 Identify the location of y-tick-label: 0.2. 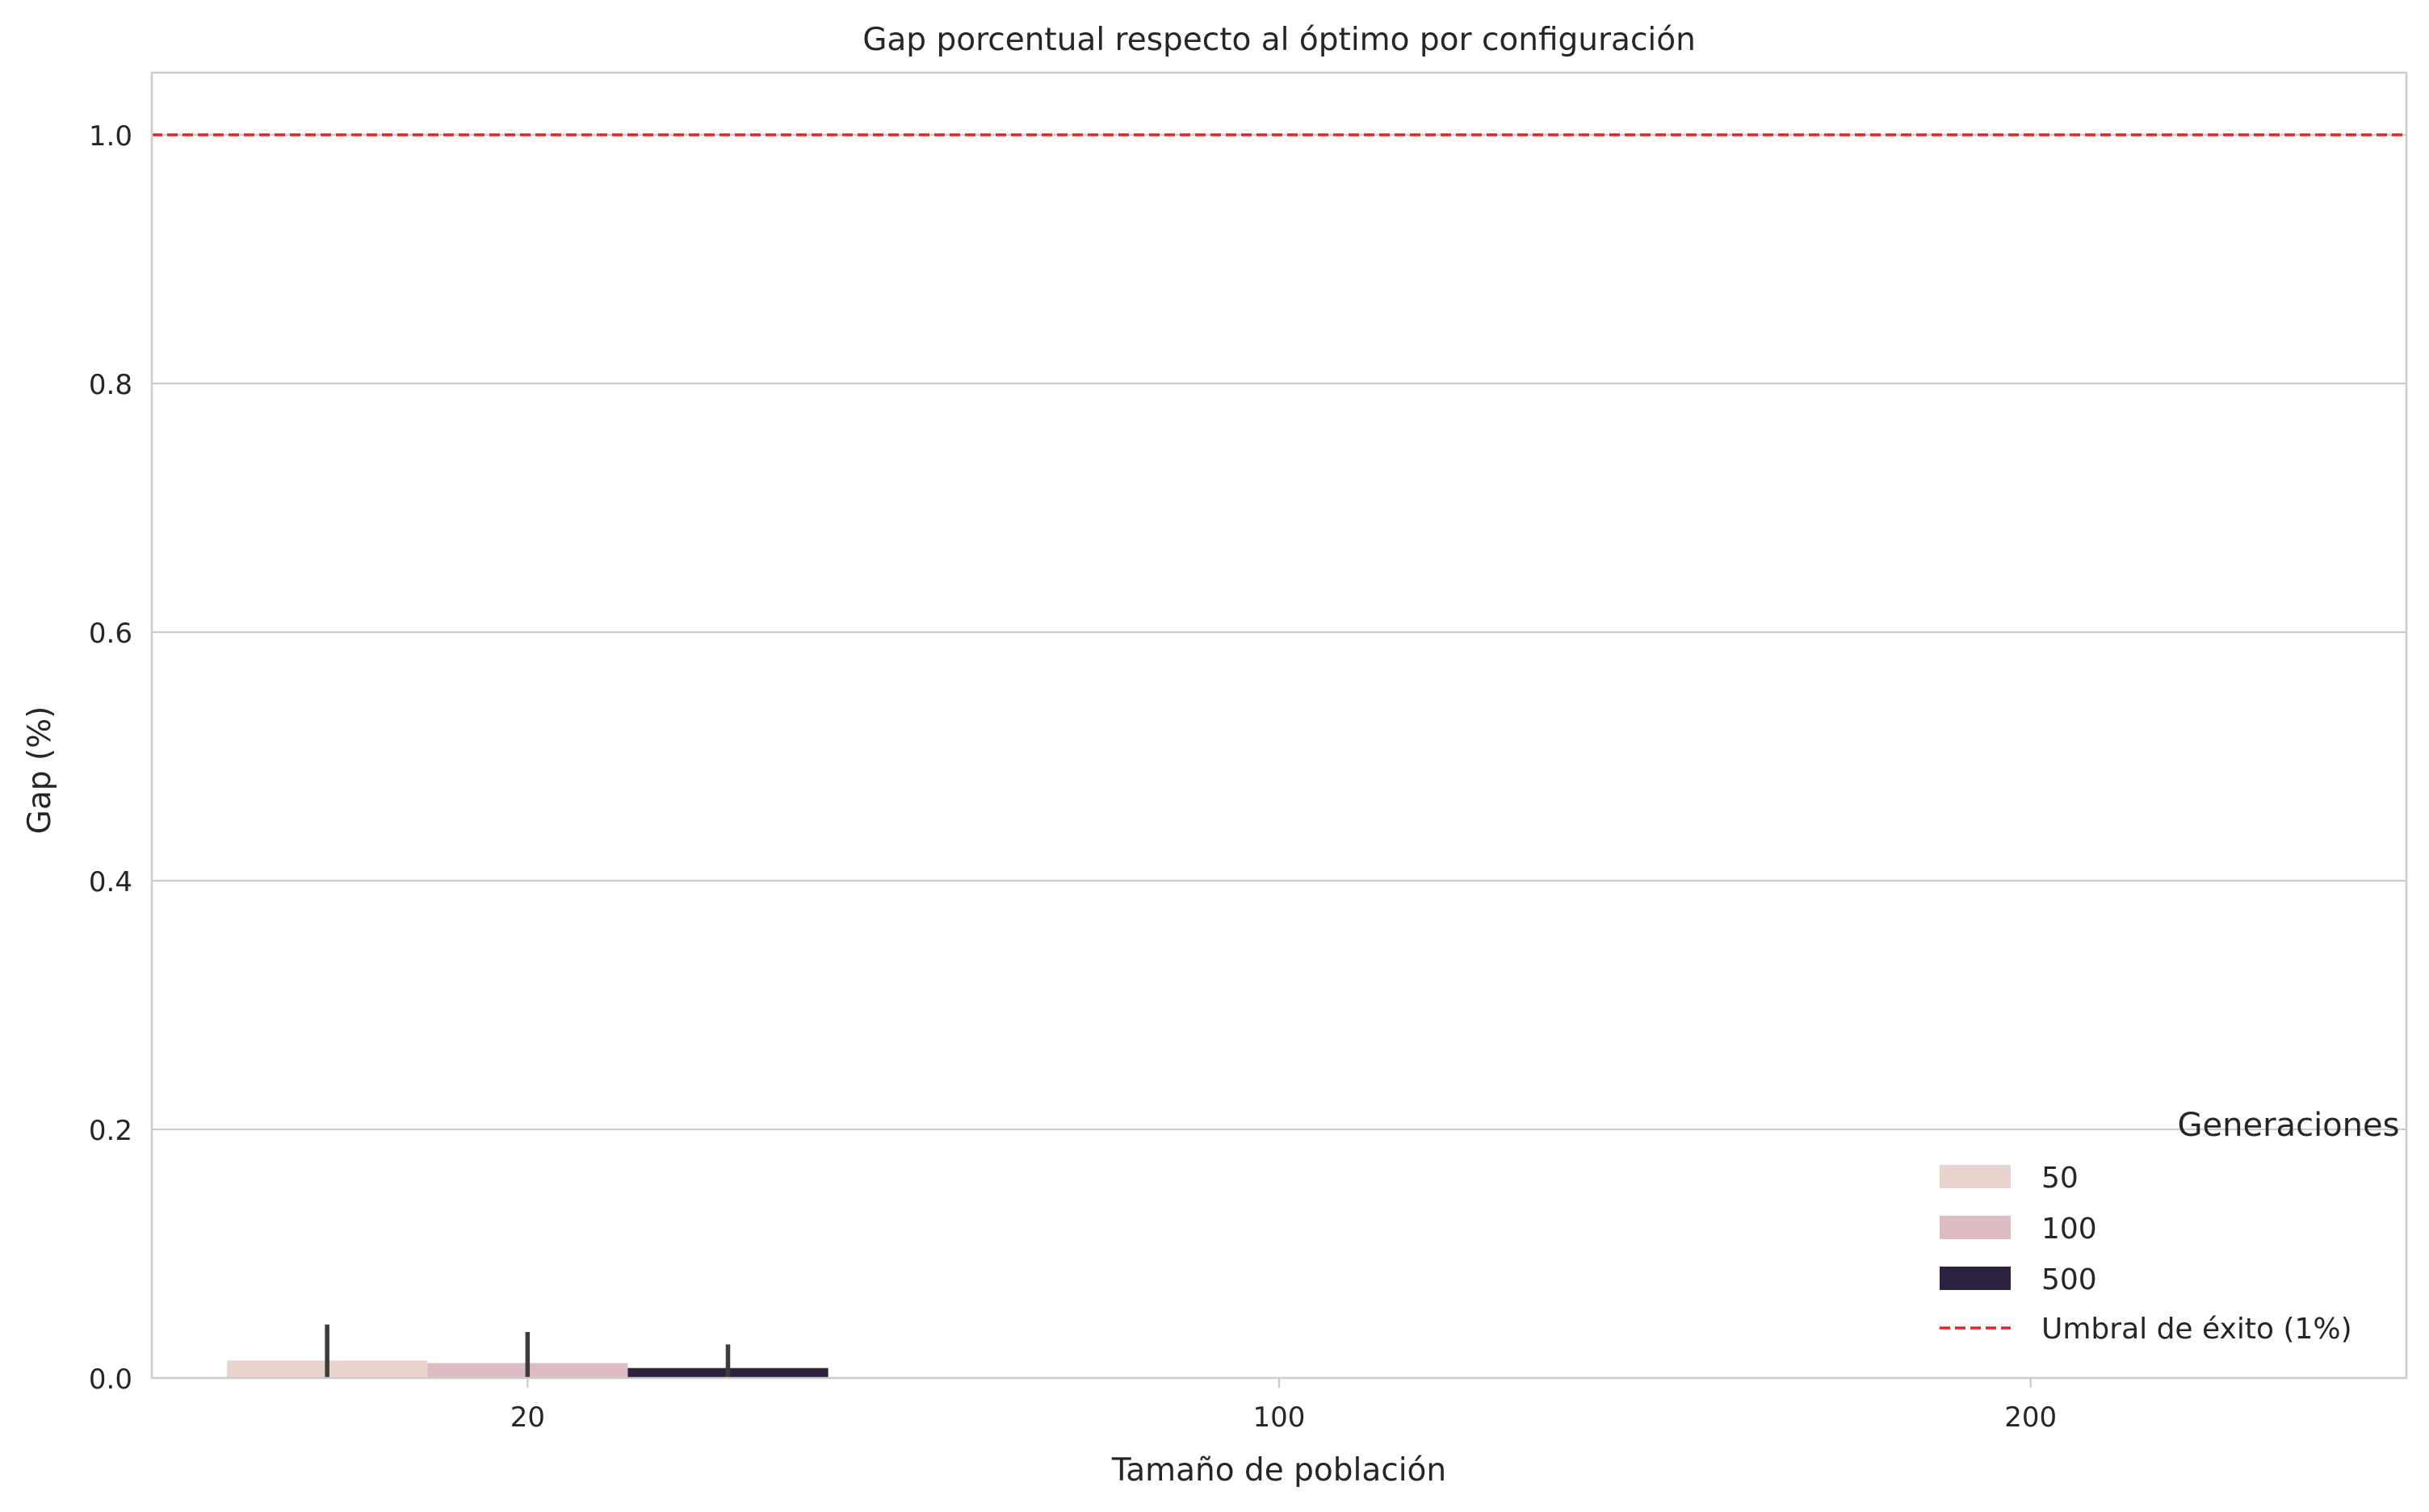
(110, 1131).